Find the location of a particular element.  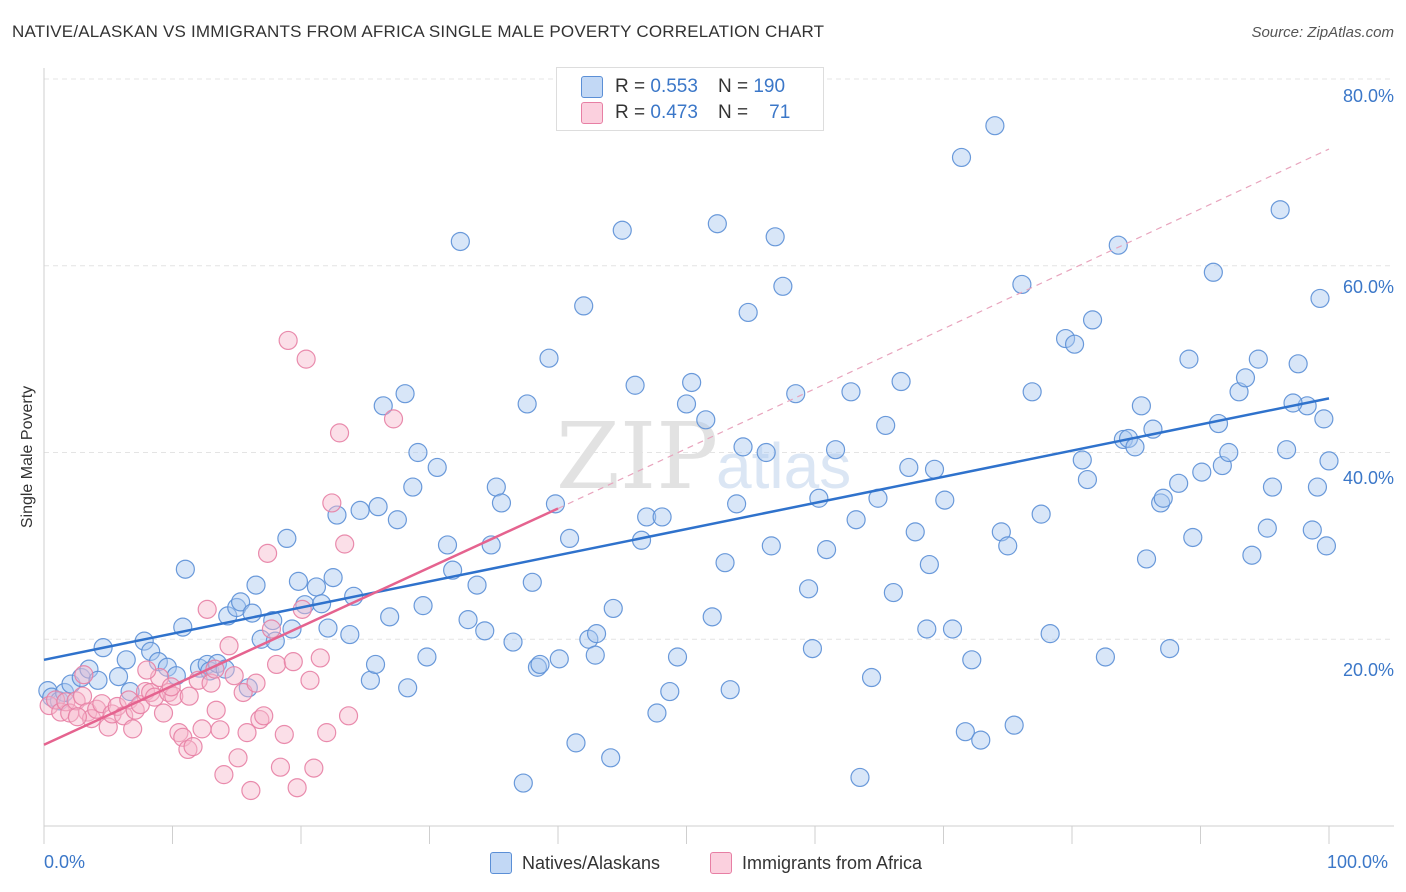

legend-row-natives: R = 0.553 N = 190 is located at coordinates (683, 87).